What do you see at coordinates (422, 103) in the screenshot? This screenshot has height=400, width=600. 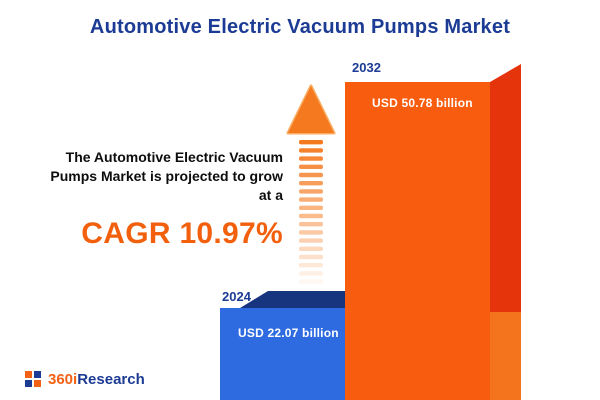 I see `bar-2032-value-label: USD 50.78 billion` at bounding box center [422, 103].